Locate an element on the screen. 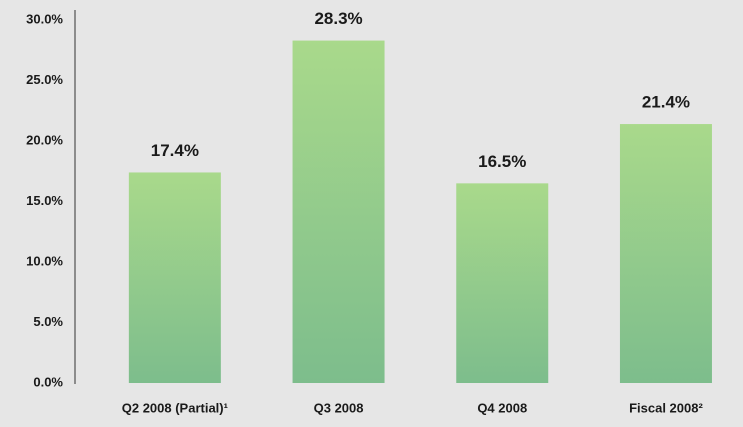 The height and width of the screenshot is (427, 743). x-tick-label: Fiscal 2008² is located at coordinates (666, 407).